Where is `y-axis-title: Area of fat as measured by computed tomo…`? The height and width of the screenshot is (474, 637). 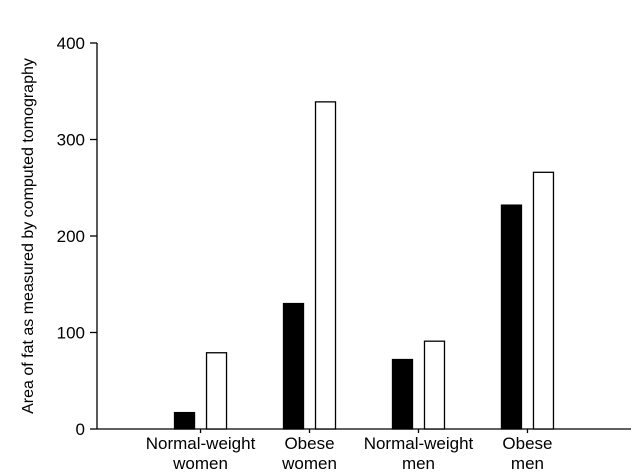 y-axis-title: Area of fat as measured by computed tomo… is located at coordinates (28, 236).